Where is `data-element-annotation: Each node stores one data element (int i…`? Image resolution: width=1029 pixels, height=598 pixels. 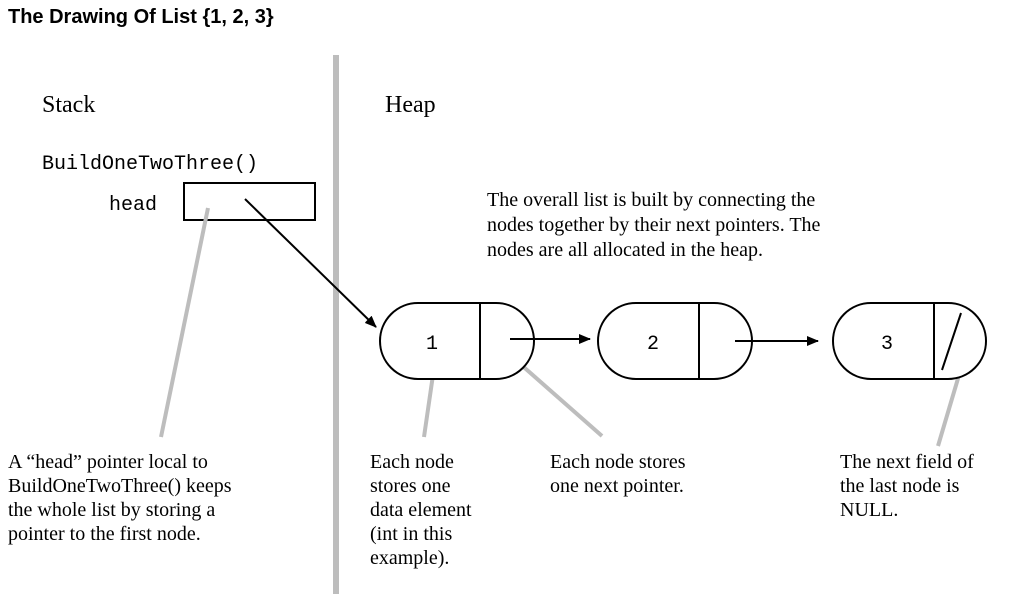 data-element-annotation: Each node stores one data element (int i… is located at coordinates (423, 510).